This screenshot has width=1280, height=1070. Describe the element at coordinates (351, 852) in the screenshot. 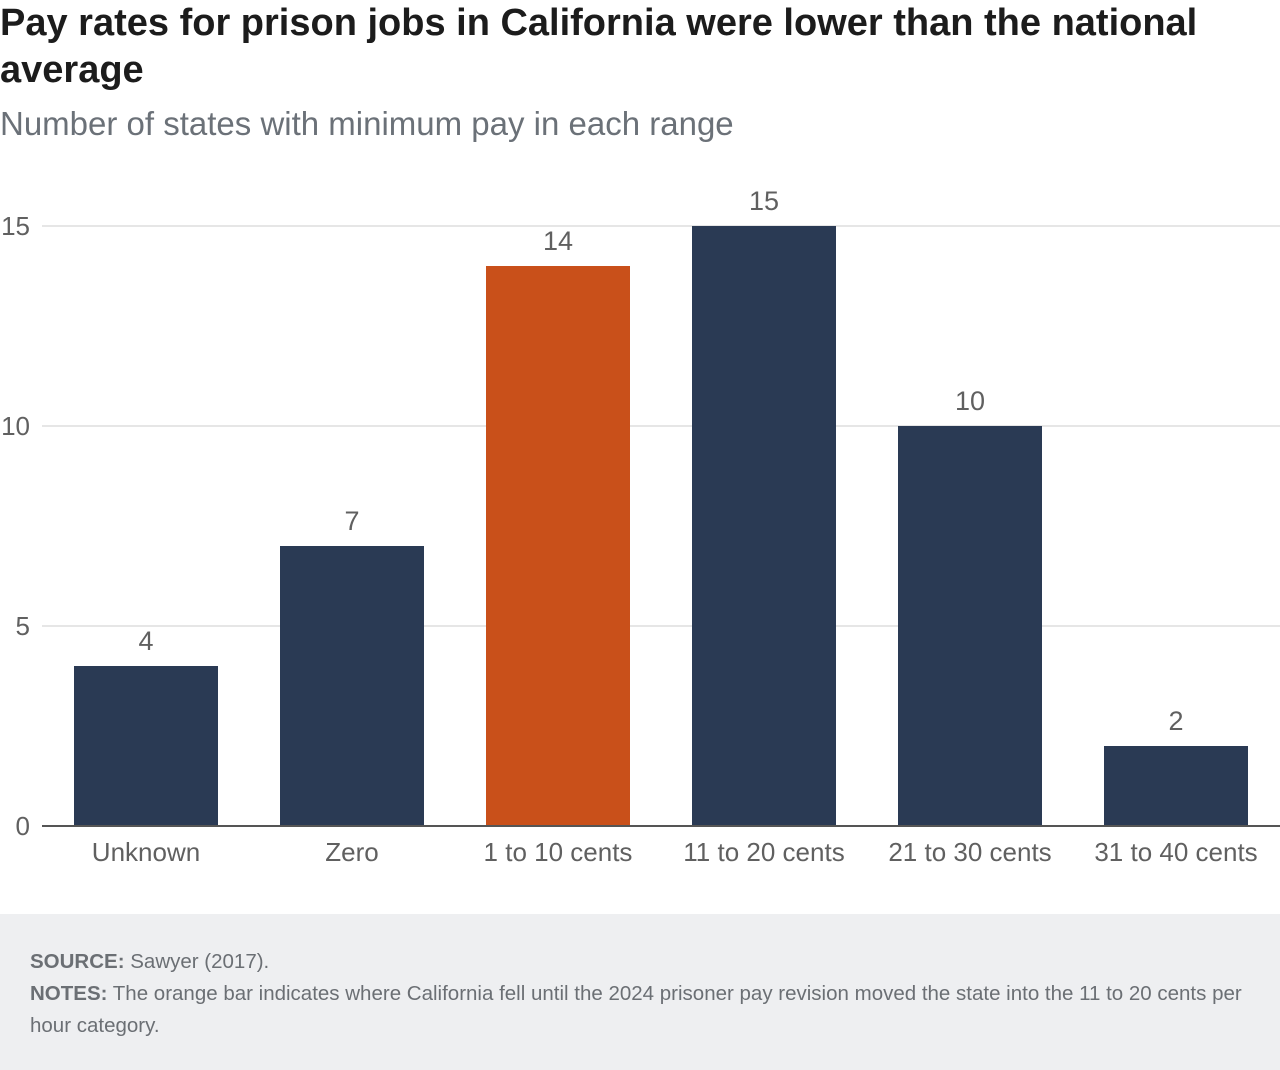

I see `x-tick-label: Zero` at that location.